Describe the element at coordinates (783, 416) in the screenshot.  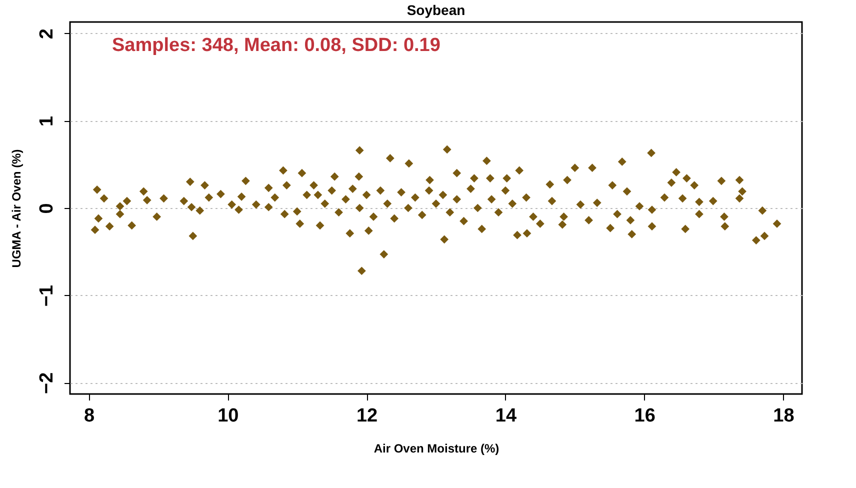
I see `x-tick-label: 18` at that location.